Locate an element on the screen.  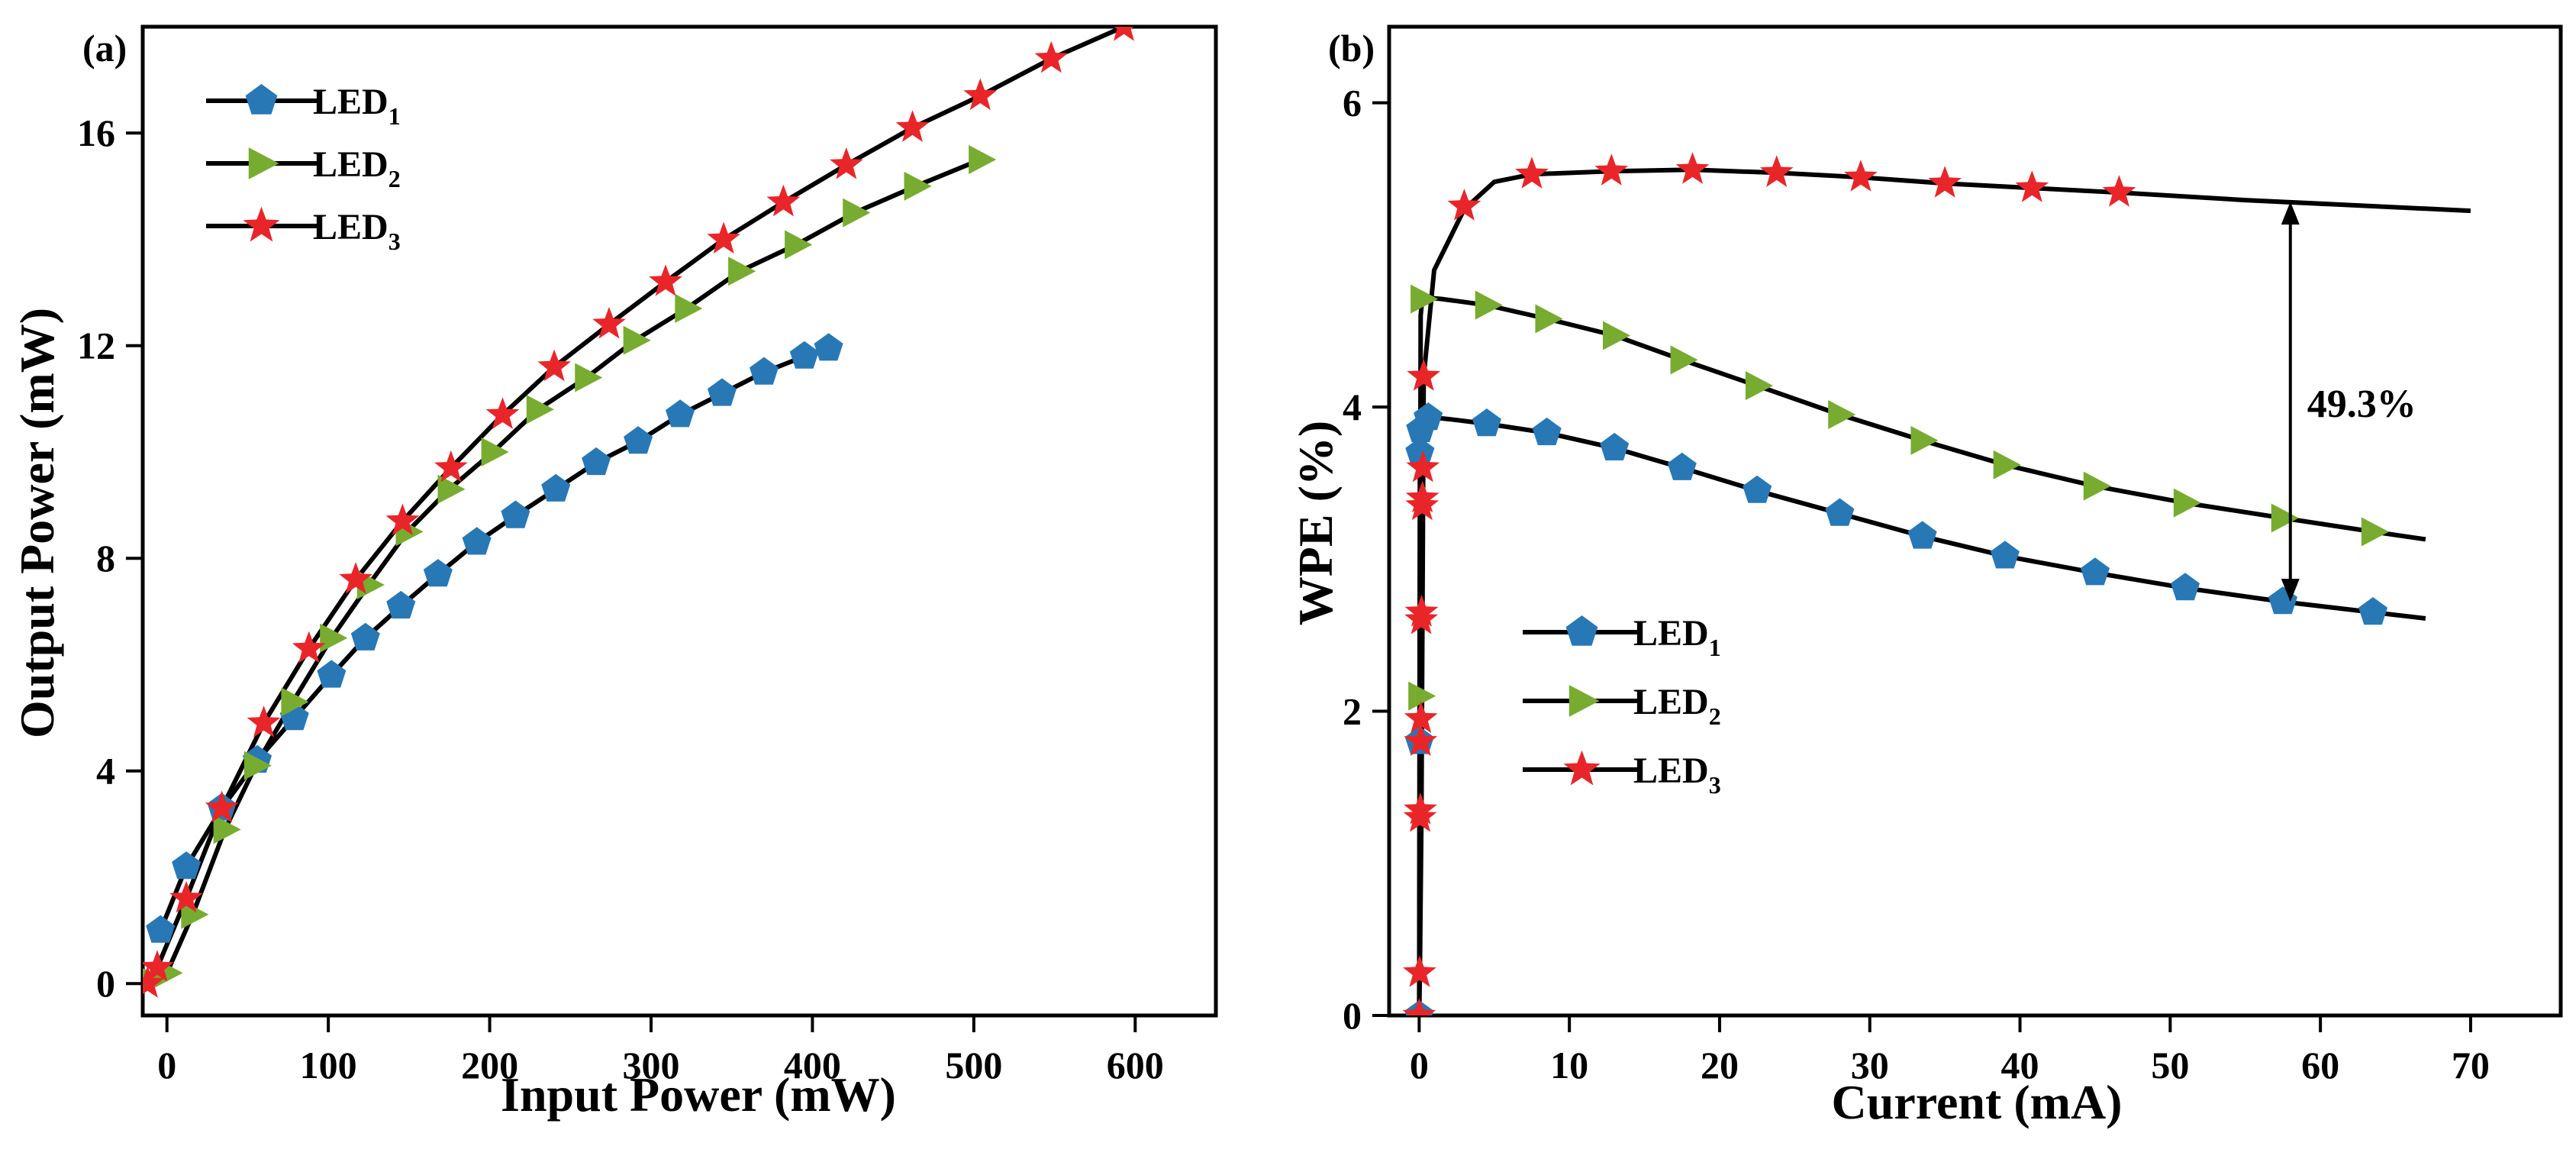
panel-b-y-axis-title: WPE (%) is located at coordinates (1315, 523).